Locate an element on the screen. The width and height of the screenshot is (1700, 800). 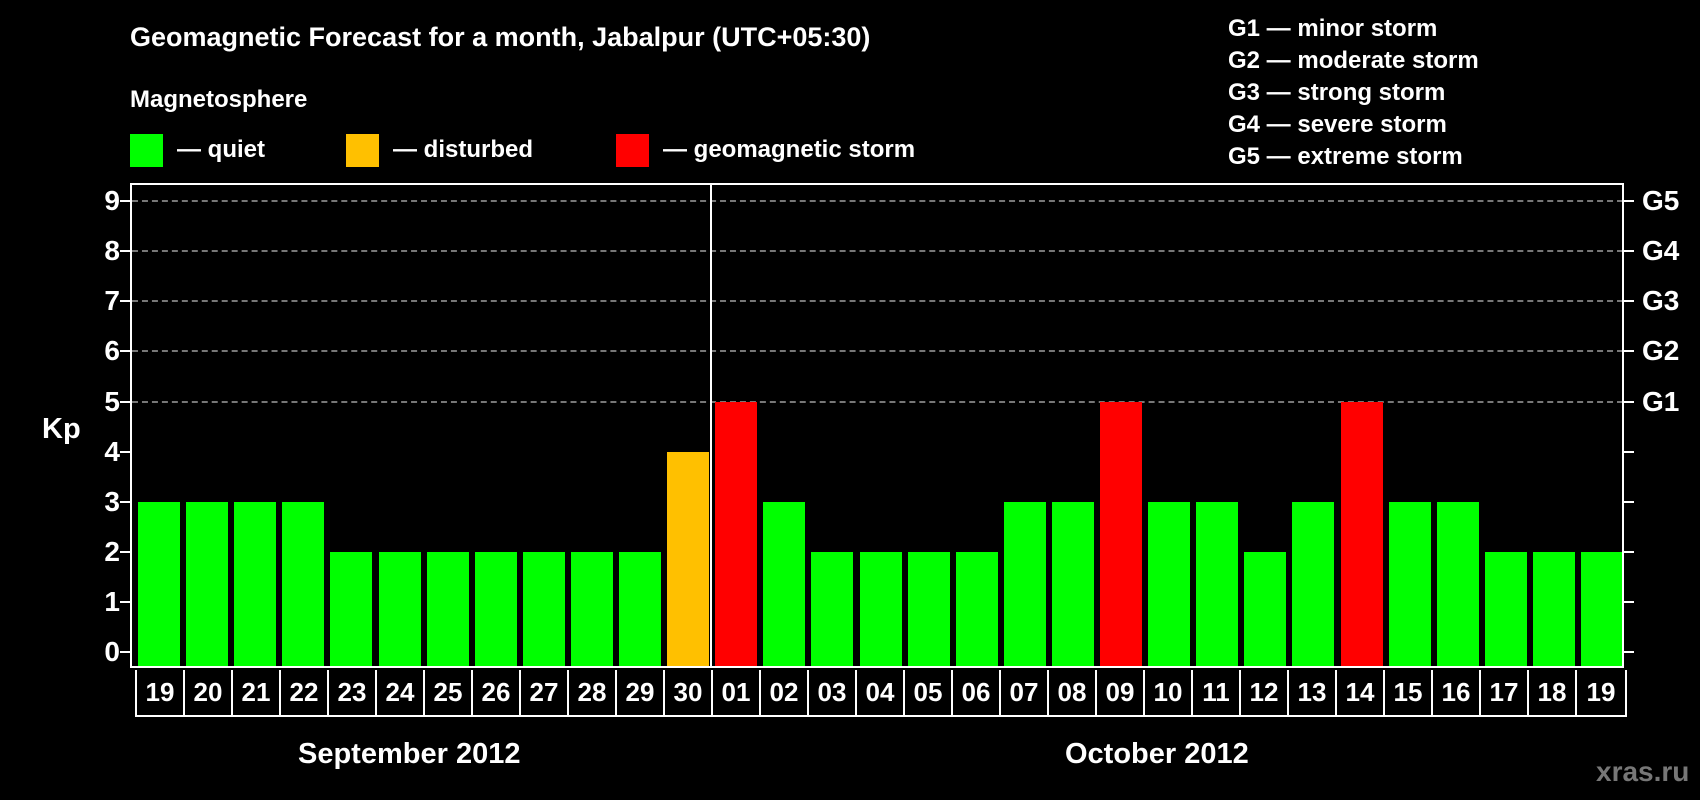
legend-label-disturbed: — disturbed is located at coordinates (463, 149).